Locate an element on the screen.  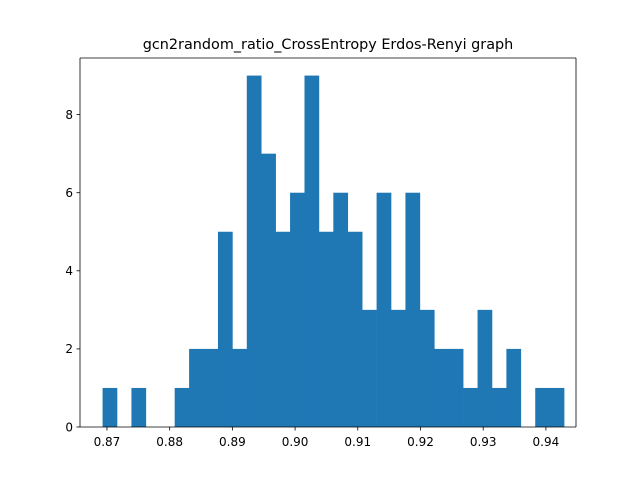
x-tick-label: 0.92 is located at coordinates (420, 442).